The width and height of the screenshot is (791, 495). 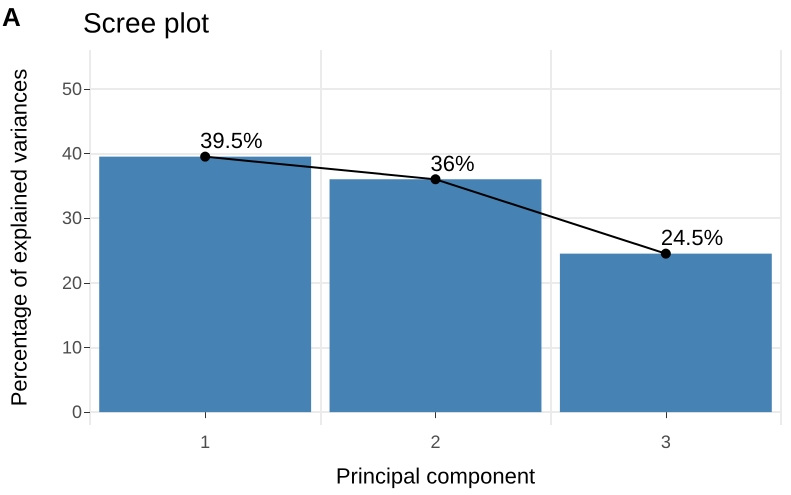 What do you see at coordinates (11, 17) in the screenshot?
I see `text: A` at bounding box center [11, 17].